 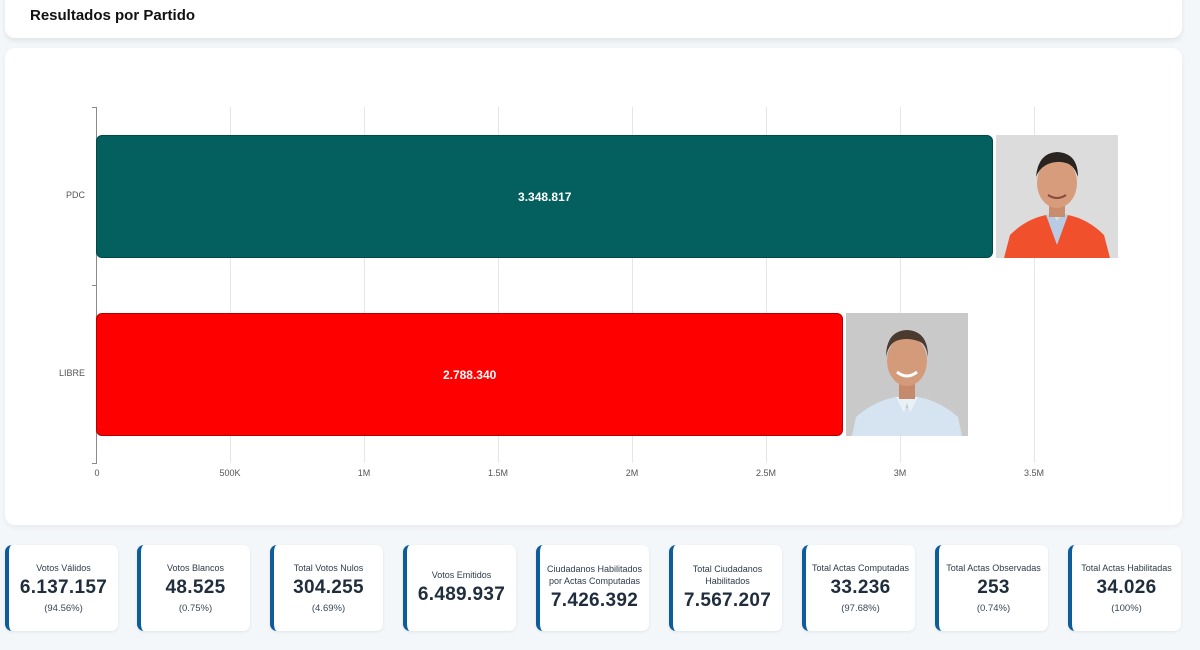 What do you see at coordinates (63, 568) in the screenshot?
I see `stat-label: Votos Válidos` at bounding box center [63, 568].